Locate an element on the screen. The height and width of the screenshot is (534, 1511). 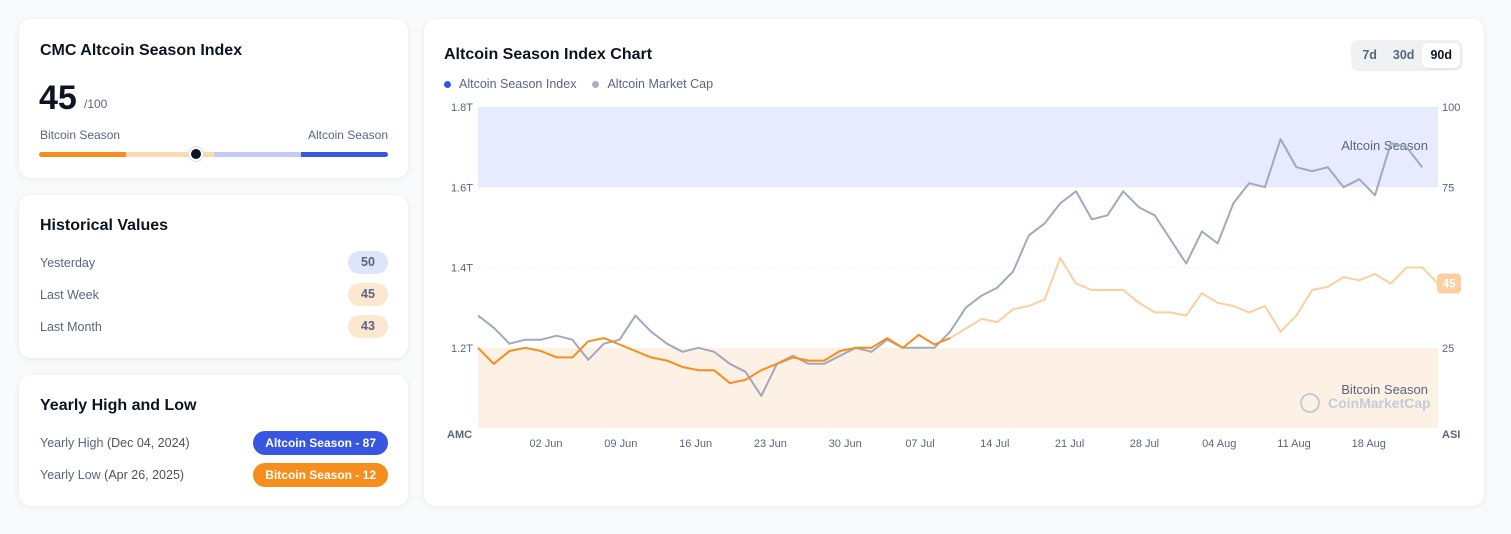
history-row-last-month: Last Month 43 is located at coordinates (214, 327).